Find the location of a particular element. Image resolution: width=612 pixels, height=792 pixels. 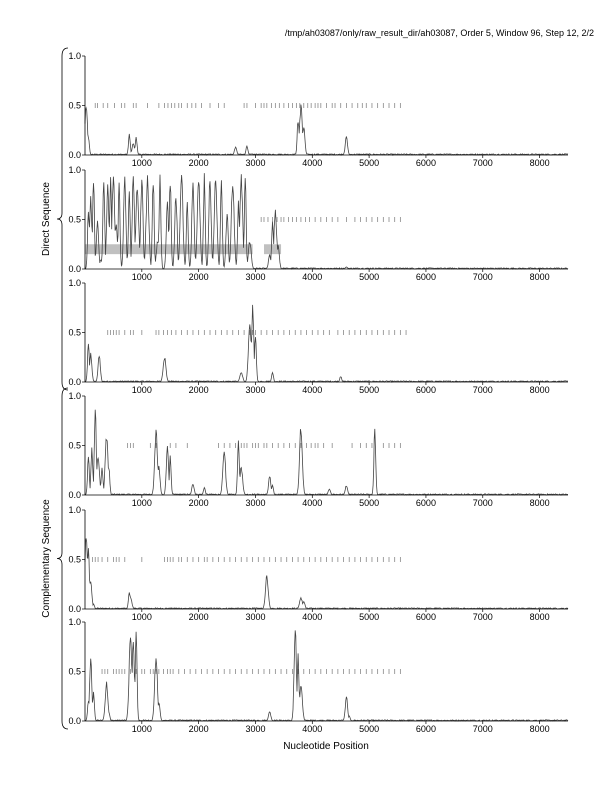

x-axis-title: Nucleotide Position is located at coordinates (326, 746).